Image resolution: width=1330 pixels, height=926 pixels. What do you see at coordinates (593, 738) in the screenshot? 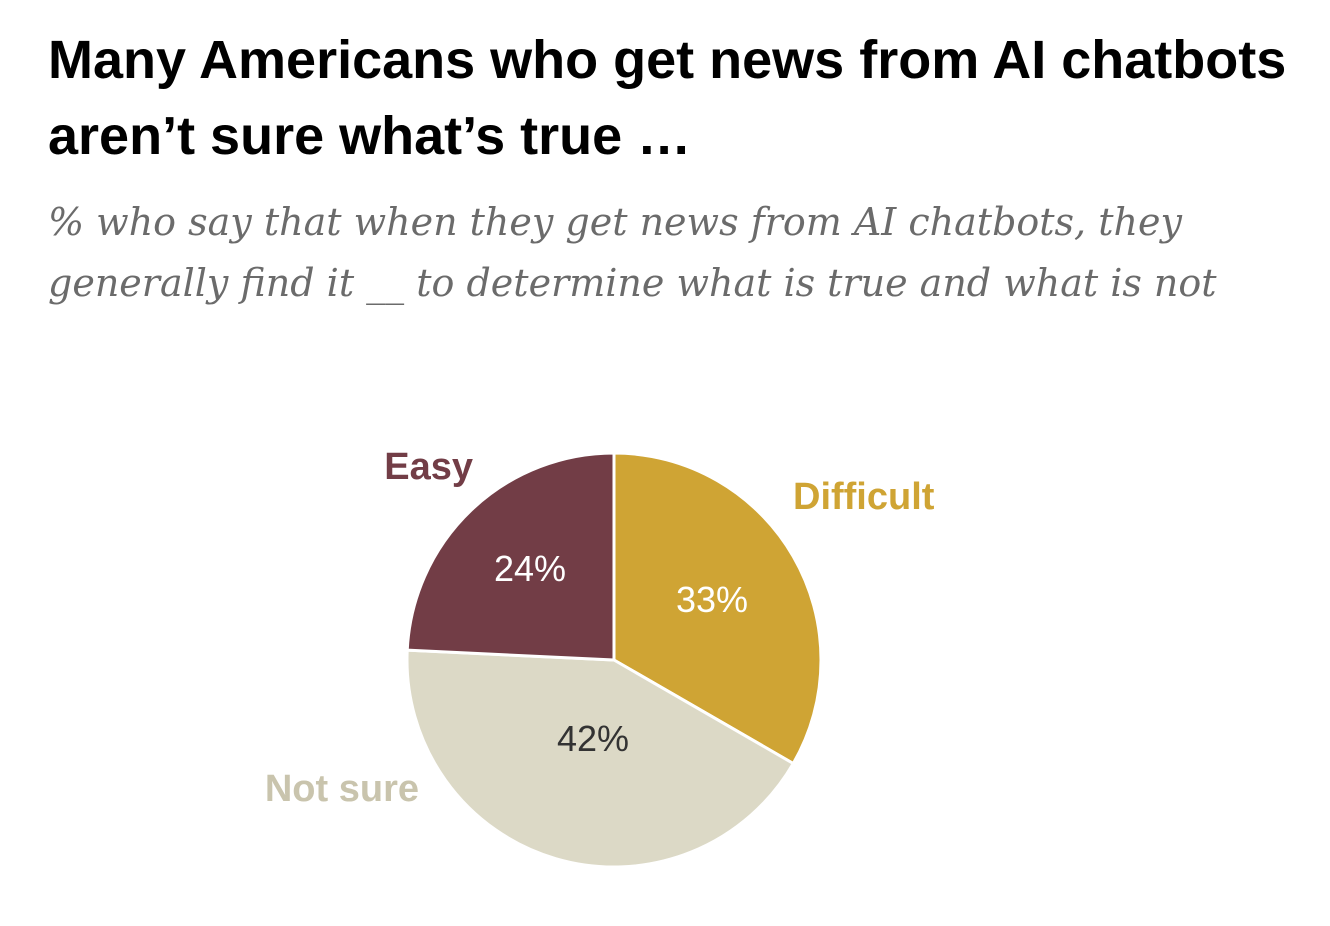
I see `value-label-not-sure: 42%` at bounding box center [593, 738].